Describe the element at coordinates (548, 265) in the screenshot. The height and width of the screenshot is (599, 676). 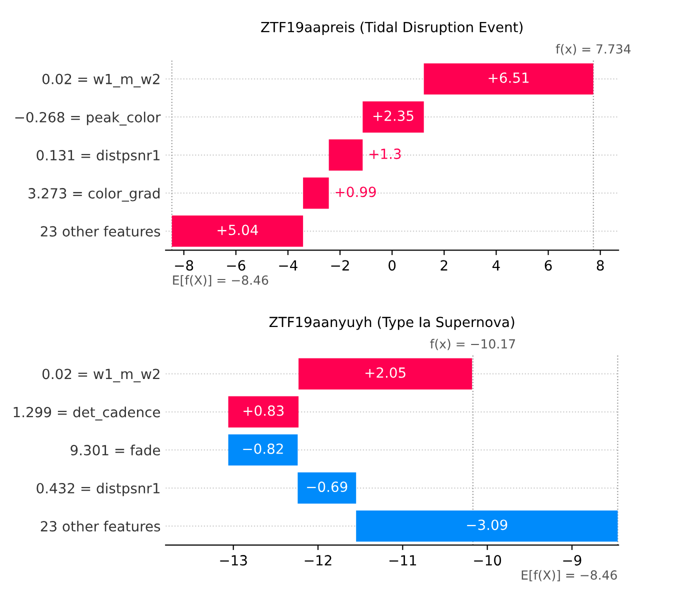
I see `x-tick-label: 6` at that location.